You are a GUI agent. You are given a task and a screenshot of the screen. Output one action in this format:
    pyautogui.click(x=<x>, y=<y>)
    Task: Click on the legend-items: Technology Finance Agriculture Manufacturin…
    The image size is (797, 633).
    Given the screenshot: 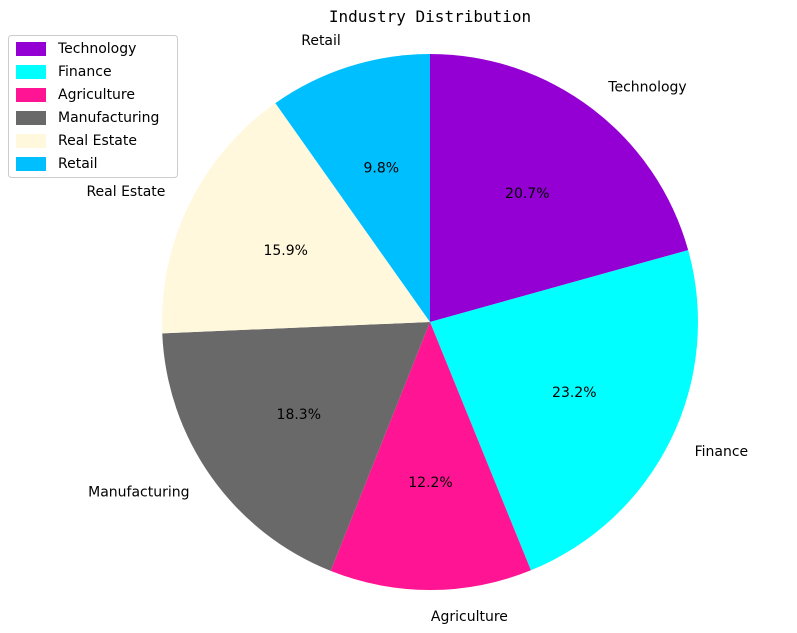 What is the action you would take?
    pyautogui.click(x=87, y=106)
    